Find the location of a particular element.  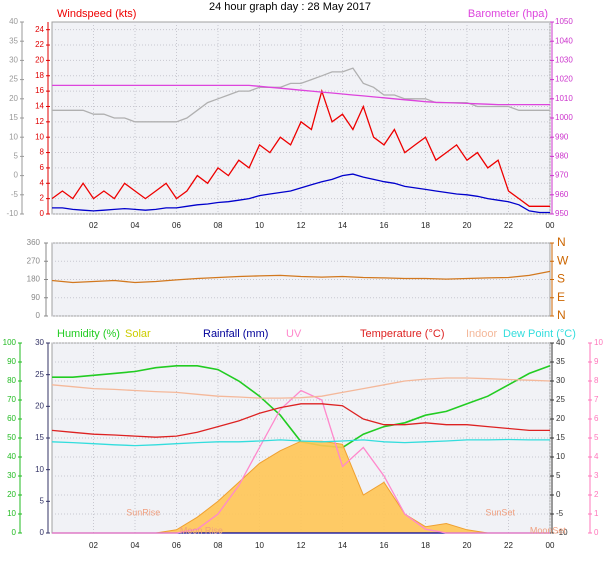

x-tick-label: 14 is located at coordinates (342, 225).